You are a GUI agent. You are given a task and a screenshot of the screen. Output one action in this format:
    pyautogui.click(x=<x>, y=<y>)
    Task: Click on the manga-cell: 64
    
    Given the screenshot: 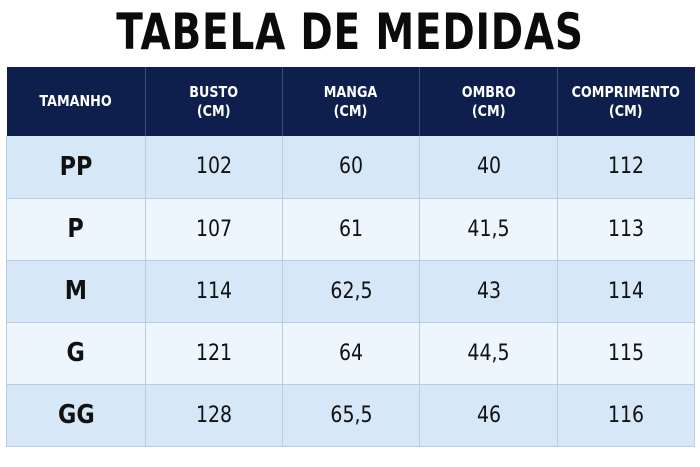 What is the action you would take?
    pyautogui.click(x=351, y=353)
    